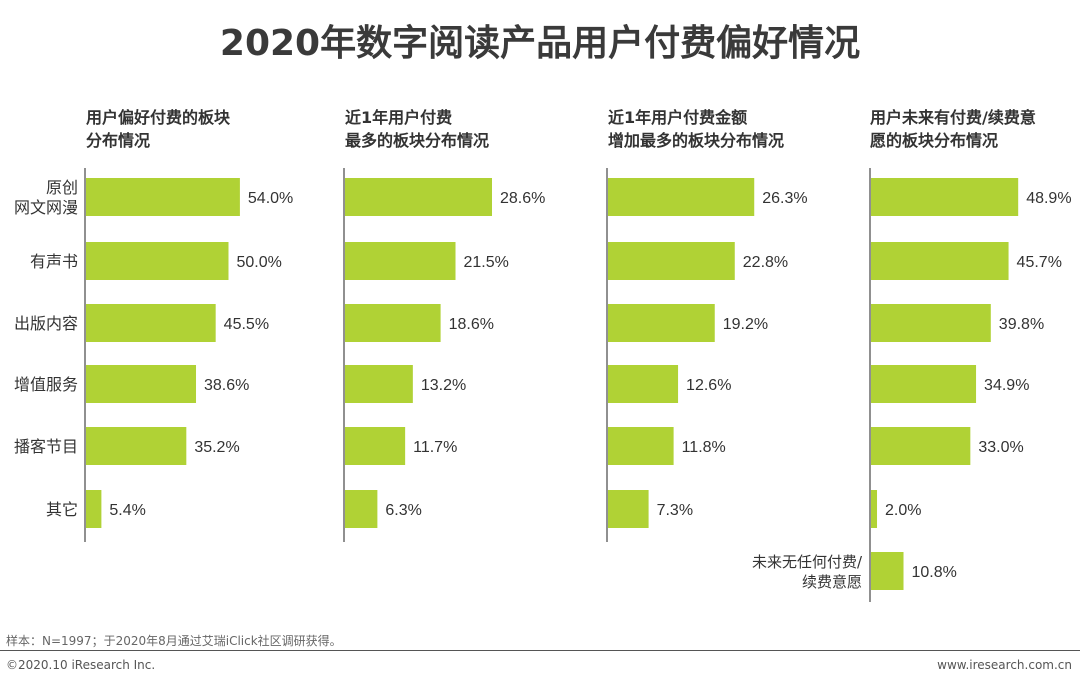 This screenshot has width=1080, height=687. What do you see at coordinates (417, 140) in the screenshot?
I see `panel-title-2-line-2: 最多的板块分布情况` at bounding box center [417, 140].